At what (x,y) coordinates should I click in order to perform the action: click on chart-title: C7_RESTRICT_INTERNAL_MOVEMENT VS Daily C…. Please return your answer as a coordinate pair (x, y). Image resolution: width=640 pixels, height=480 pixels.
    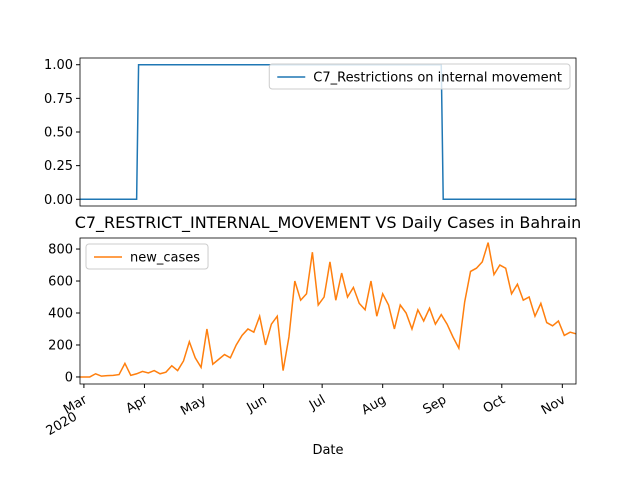
    Looking at the image, I should click on (328, 223).